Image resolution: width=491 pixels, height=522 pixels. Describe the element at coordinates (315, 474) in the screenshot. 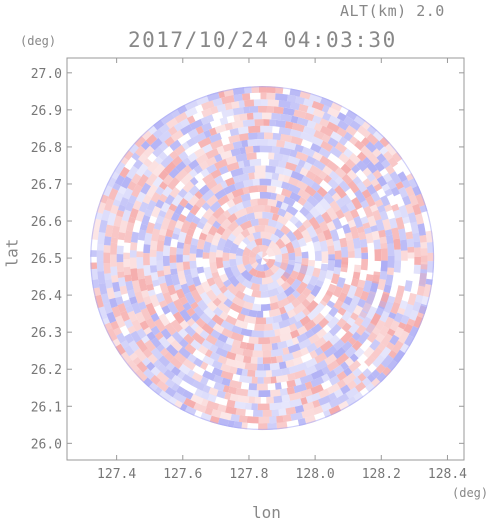

I see `x-tick-label: 128.0` at that location.